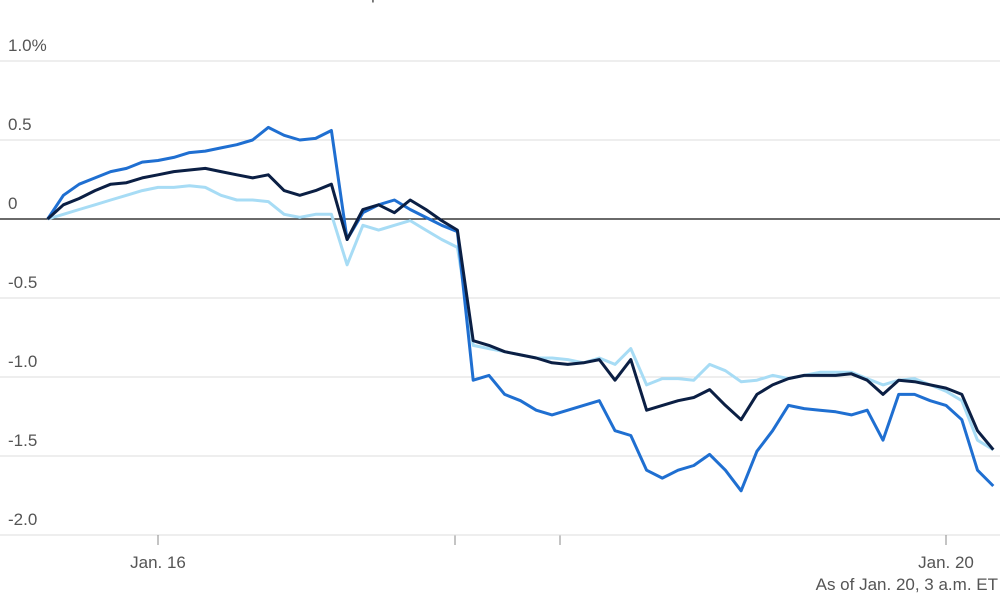  I want to click on x-tick-label: Jan. 16, so click(158, 562).